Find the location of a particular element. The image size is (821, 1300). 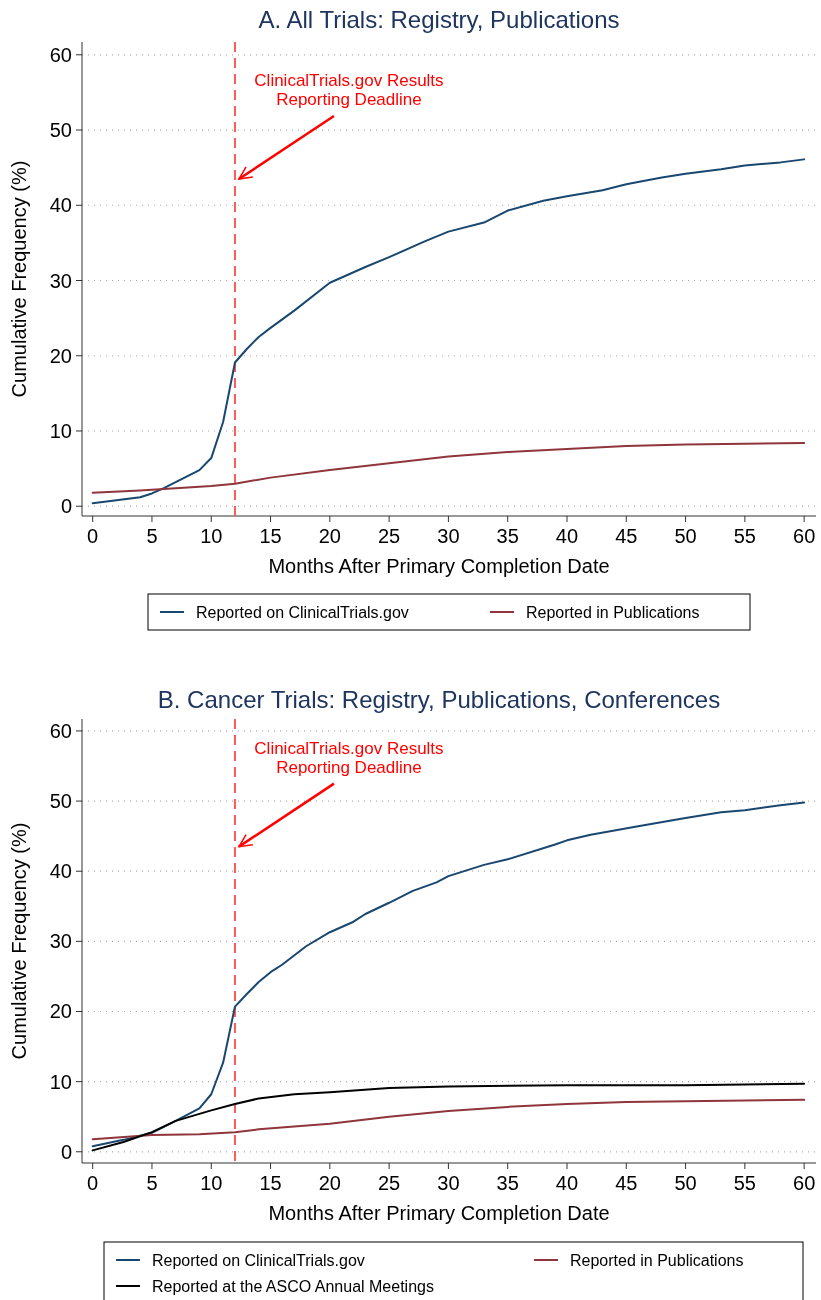

legend-label: Reported at the ASCO Annual Meetings is located at coordinates (293, 1286).